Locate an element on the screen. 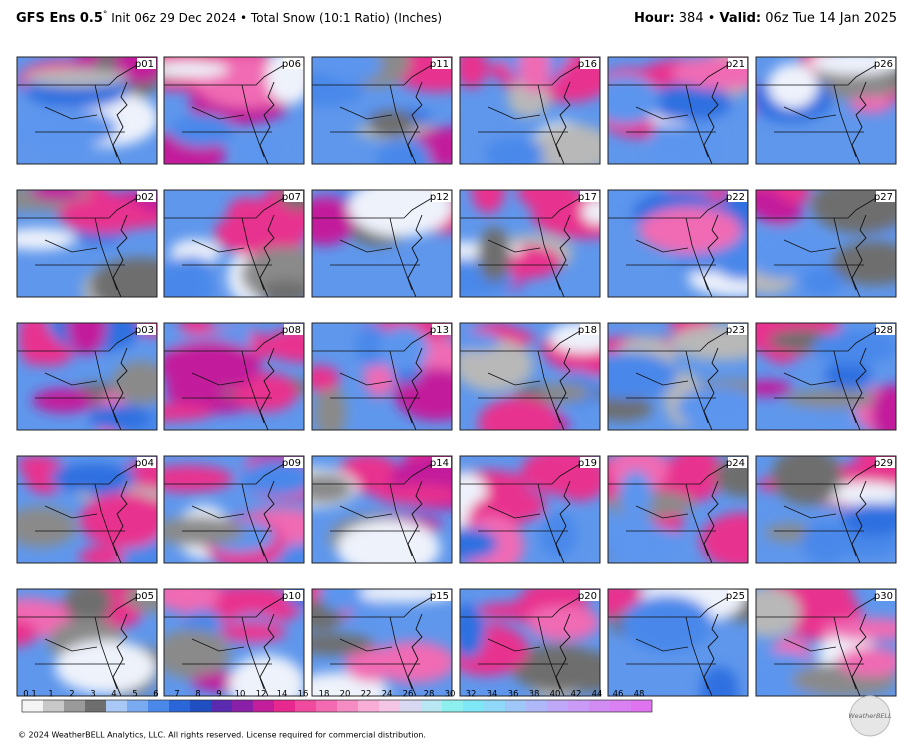 The image size is (913, 750). panel-label: p20 is located at coordinates (587, 596).